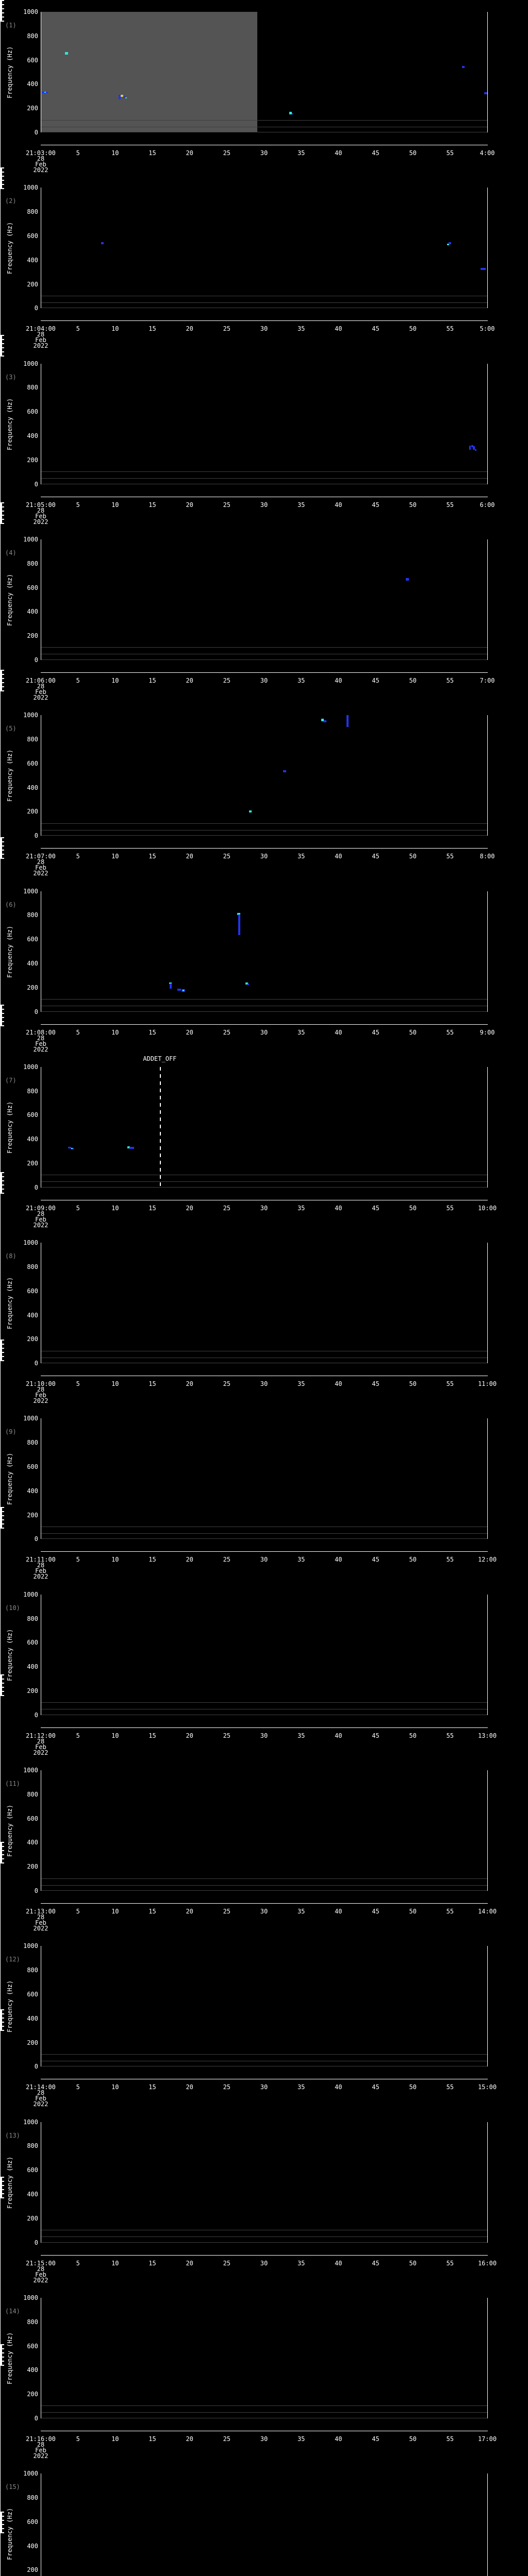  I want to click on y-axis-right, so click(487, 775).